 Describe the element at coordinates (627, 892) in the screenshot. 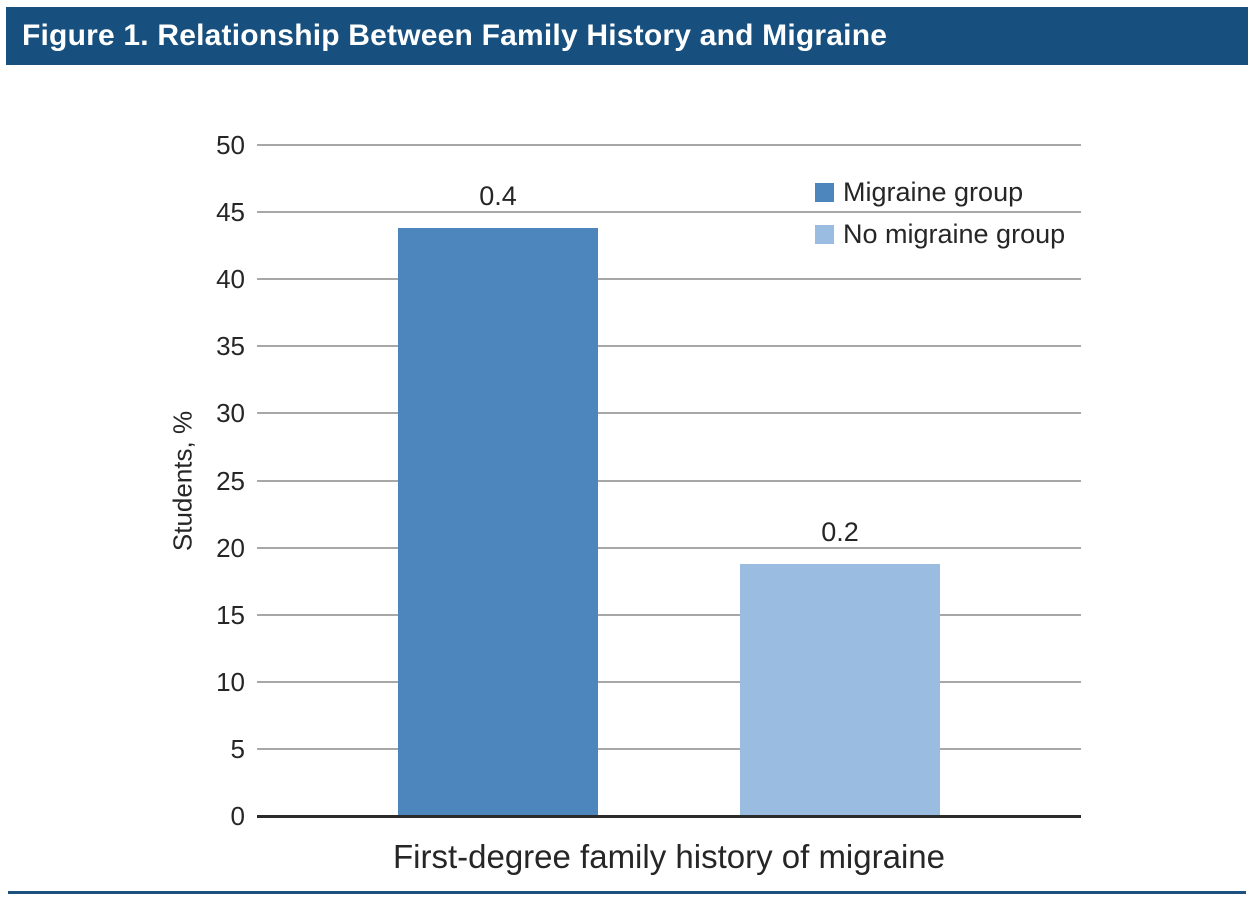

I see `bottom-rule` at that location.